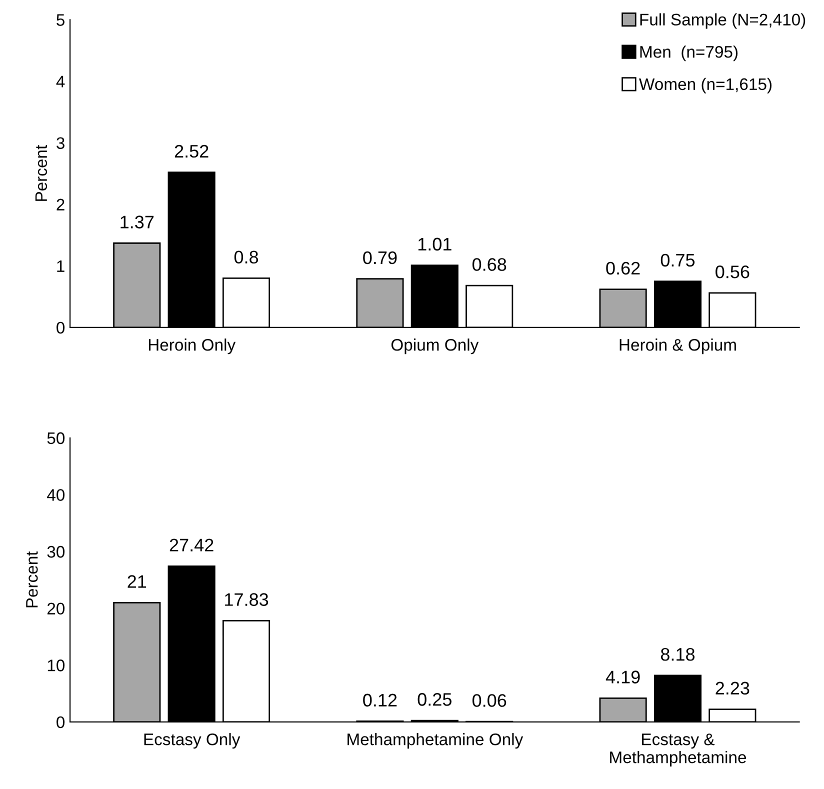 This screenshot has height=789, width=824. Describe the element at coordinates (436, 741) in the screenshot. I see `x-tick-label: Methamphetamine Only` at that location.